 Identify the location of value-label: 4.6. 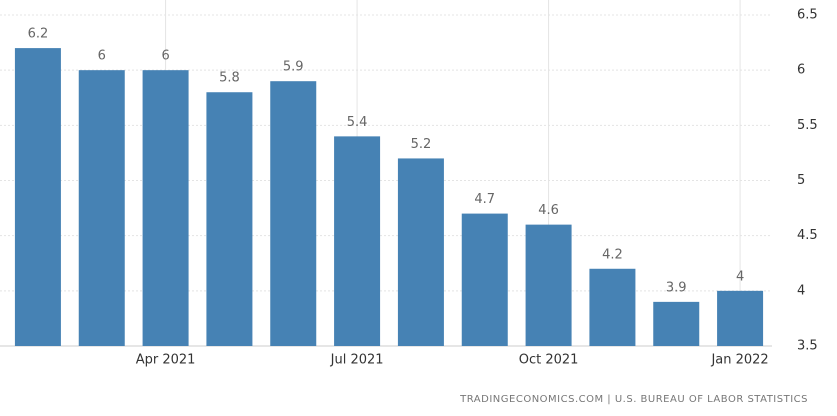
(548, 210).